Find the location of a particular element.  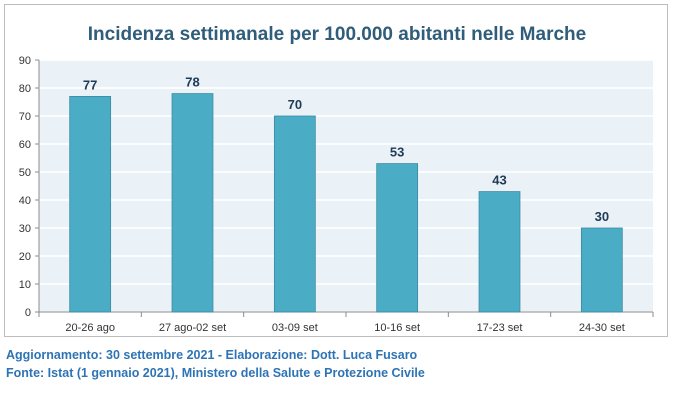

data-label: 43 is located at coordinates (499, 180).